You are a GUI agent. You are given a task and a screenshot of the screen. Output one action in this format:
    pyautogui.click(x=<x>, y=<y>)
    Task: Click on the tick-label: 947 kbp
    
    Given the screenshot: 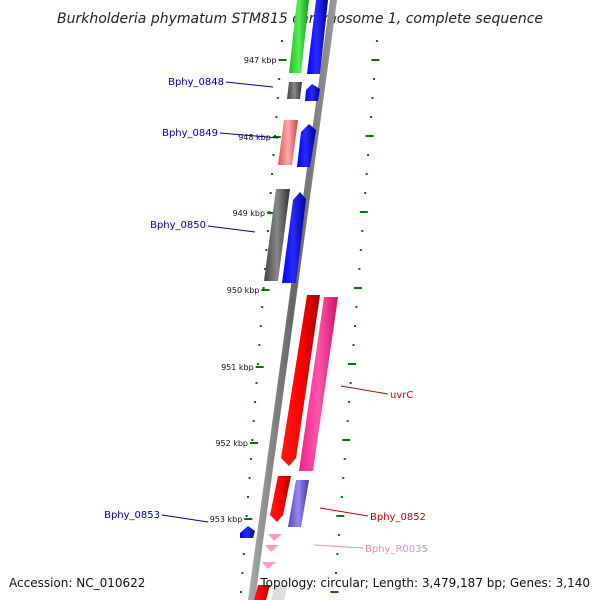 What is the action you would take?
    pyautogui.click(x=260, y=60)
    